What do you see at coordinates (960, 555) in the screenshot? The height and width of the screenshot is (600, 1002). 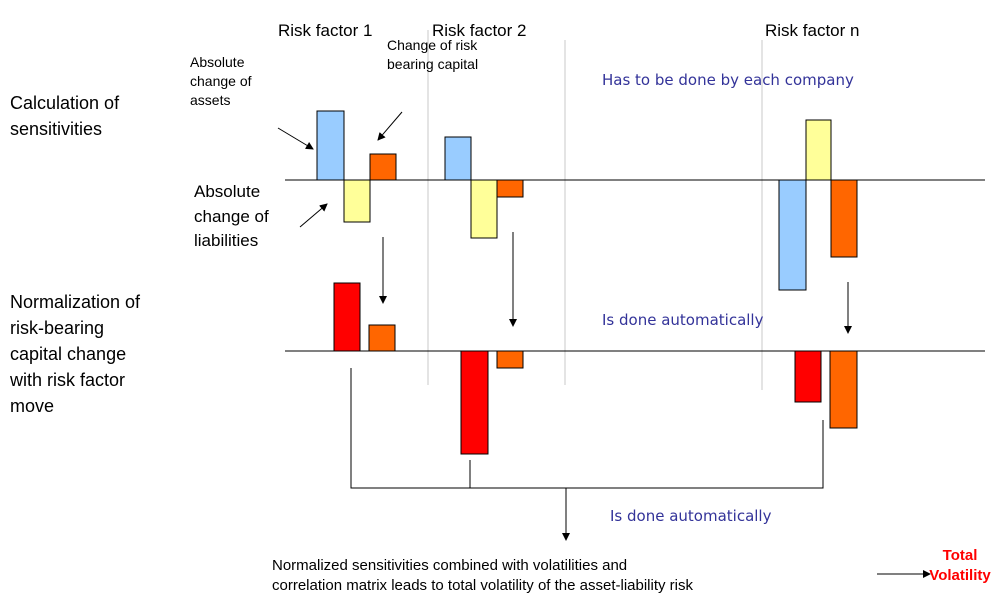 I see `result-label: Total` at bounding box center [960, 555].